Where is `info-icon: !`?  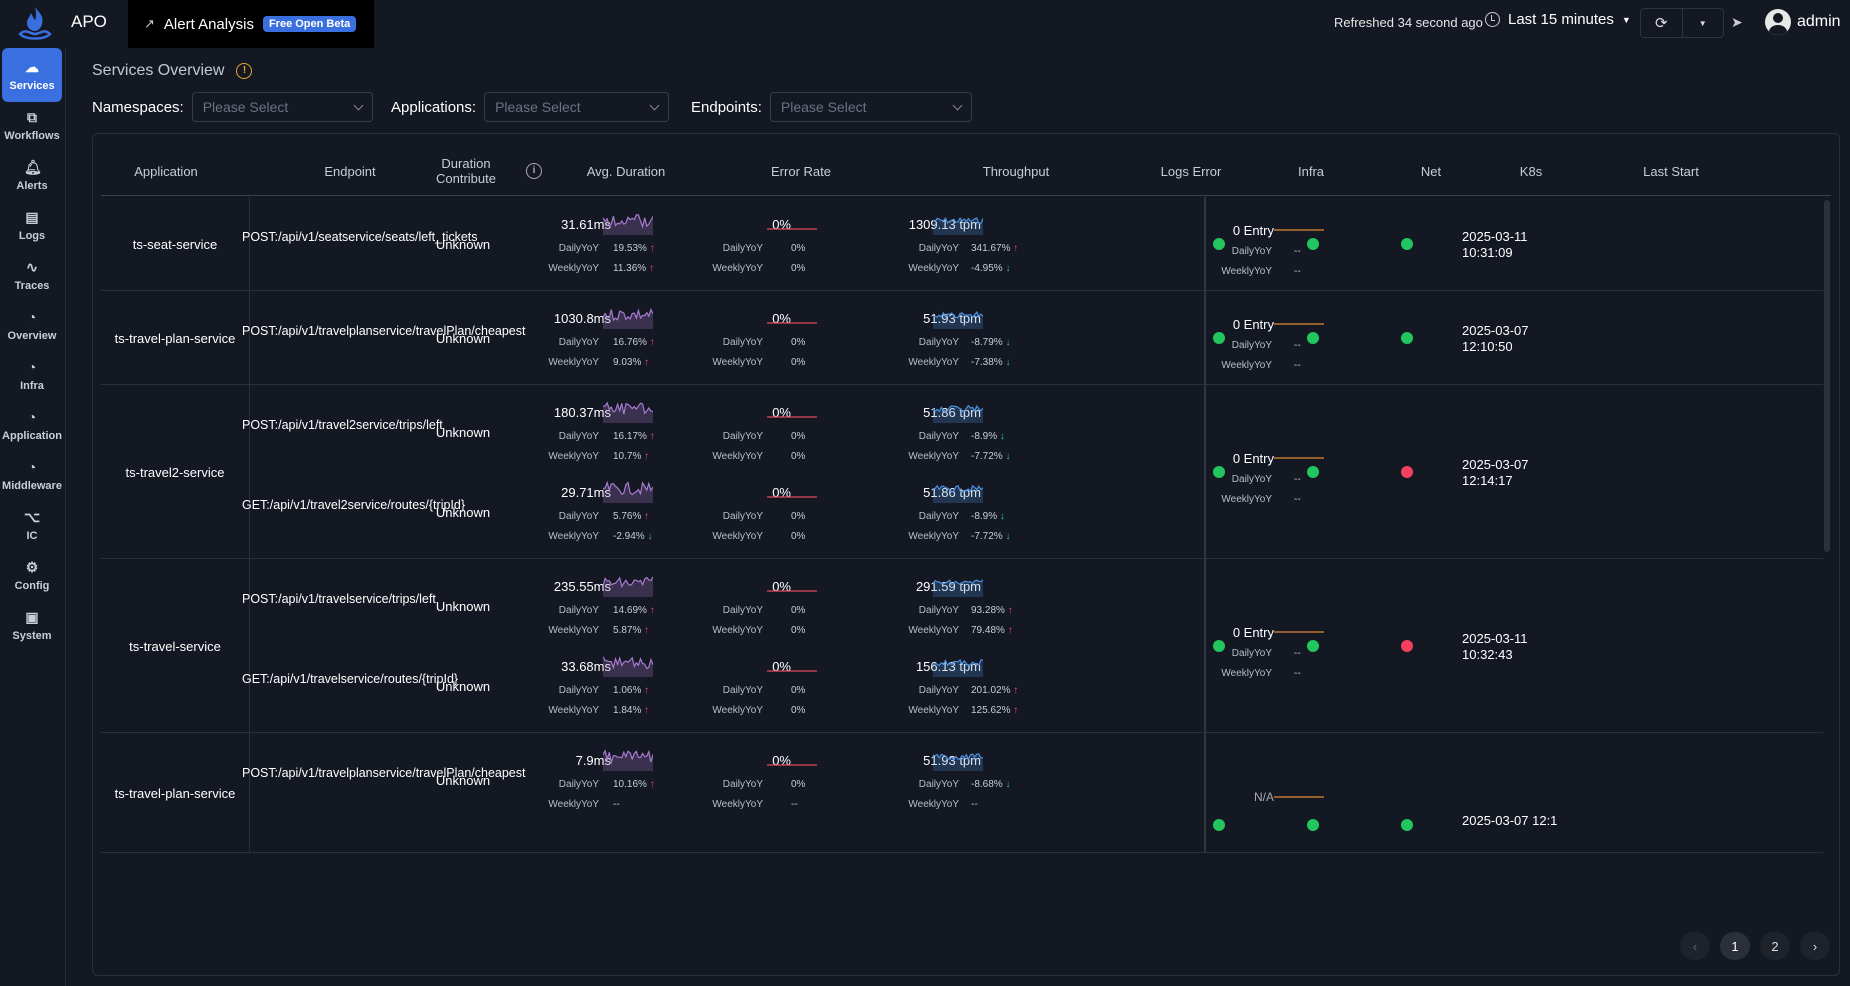
info-icon: ! is located at coordinates (244, 71).